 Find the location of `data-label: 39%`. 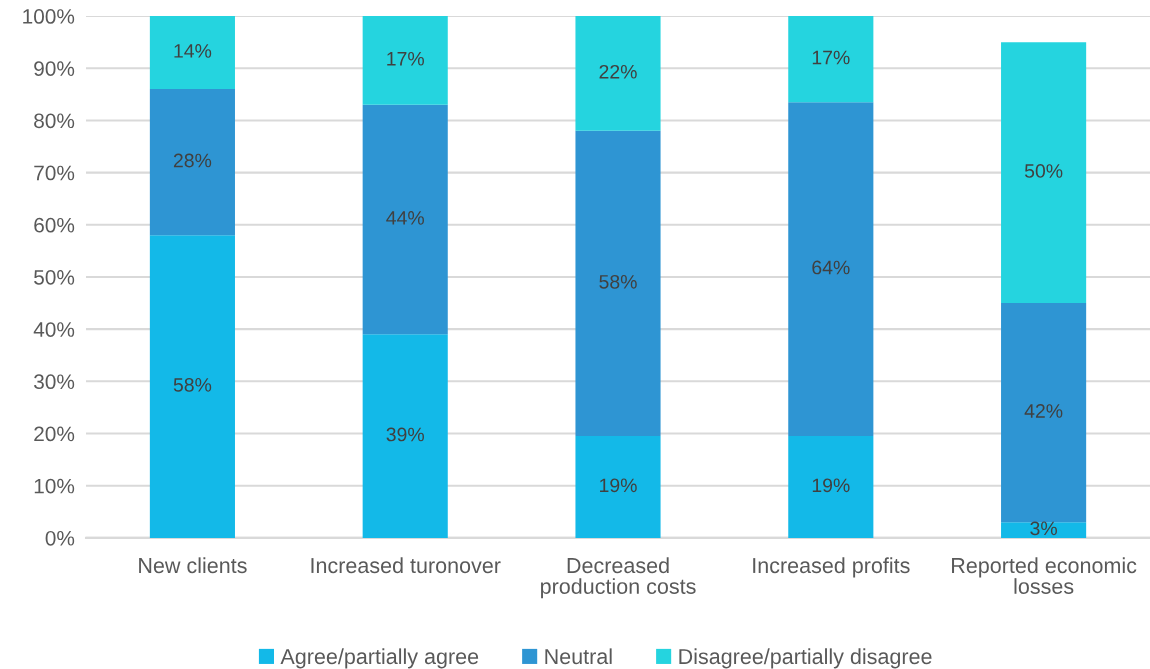

data-label: 39% is located at coordinates (405, 434).